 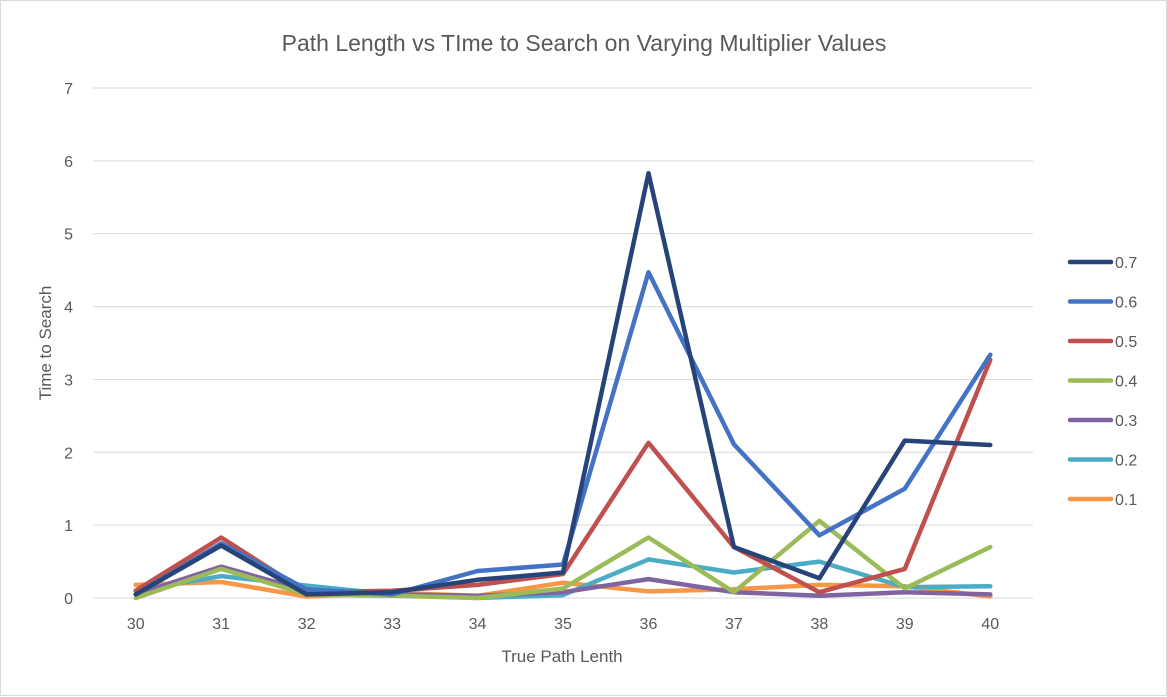 What do you see at coordinates (307, 624) in the screenshot?
I see `x-tick-label: 32` at bounding box center [307, 624].